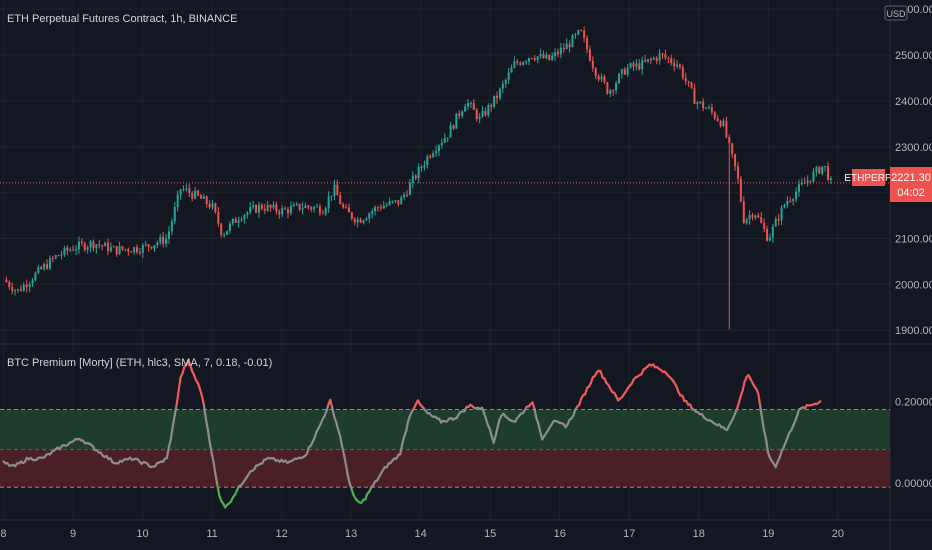 The image size is (932, 550). What do you see at coordinates (913, 285) in the screenshot?
I see `price-tick-label: 2000.00` at bounding box center [913, 285].